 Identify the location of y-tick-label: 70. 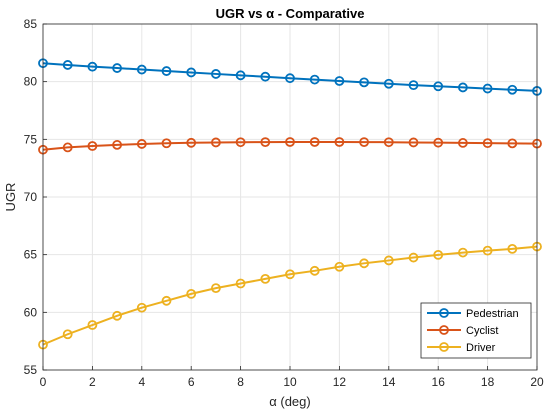
(31, 197).